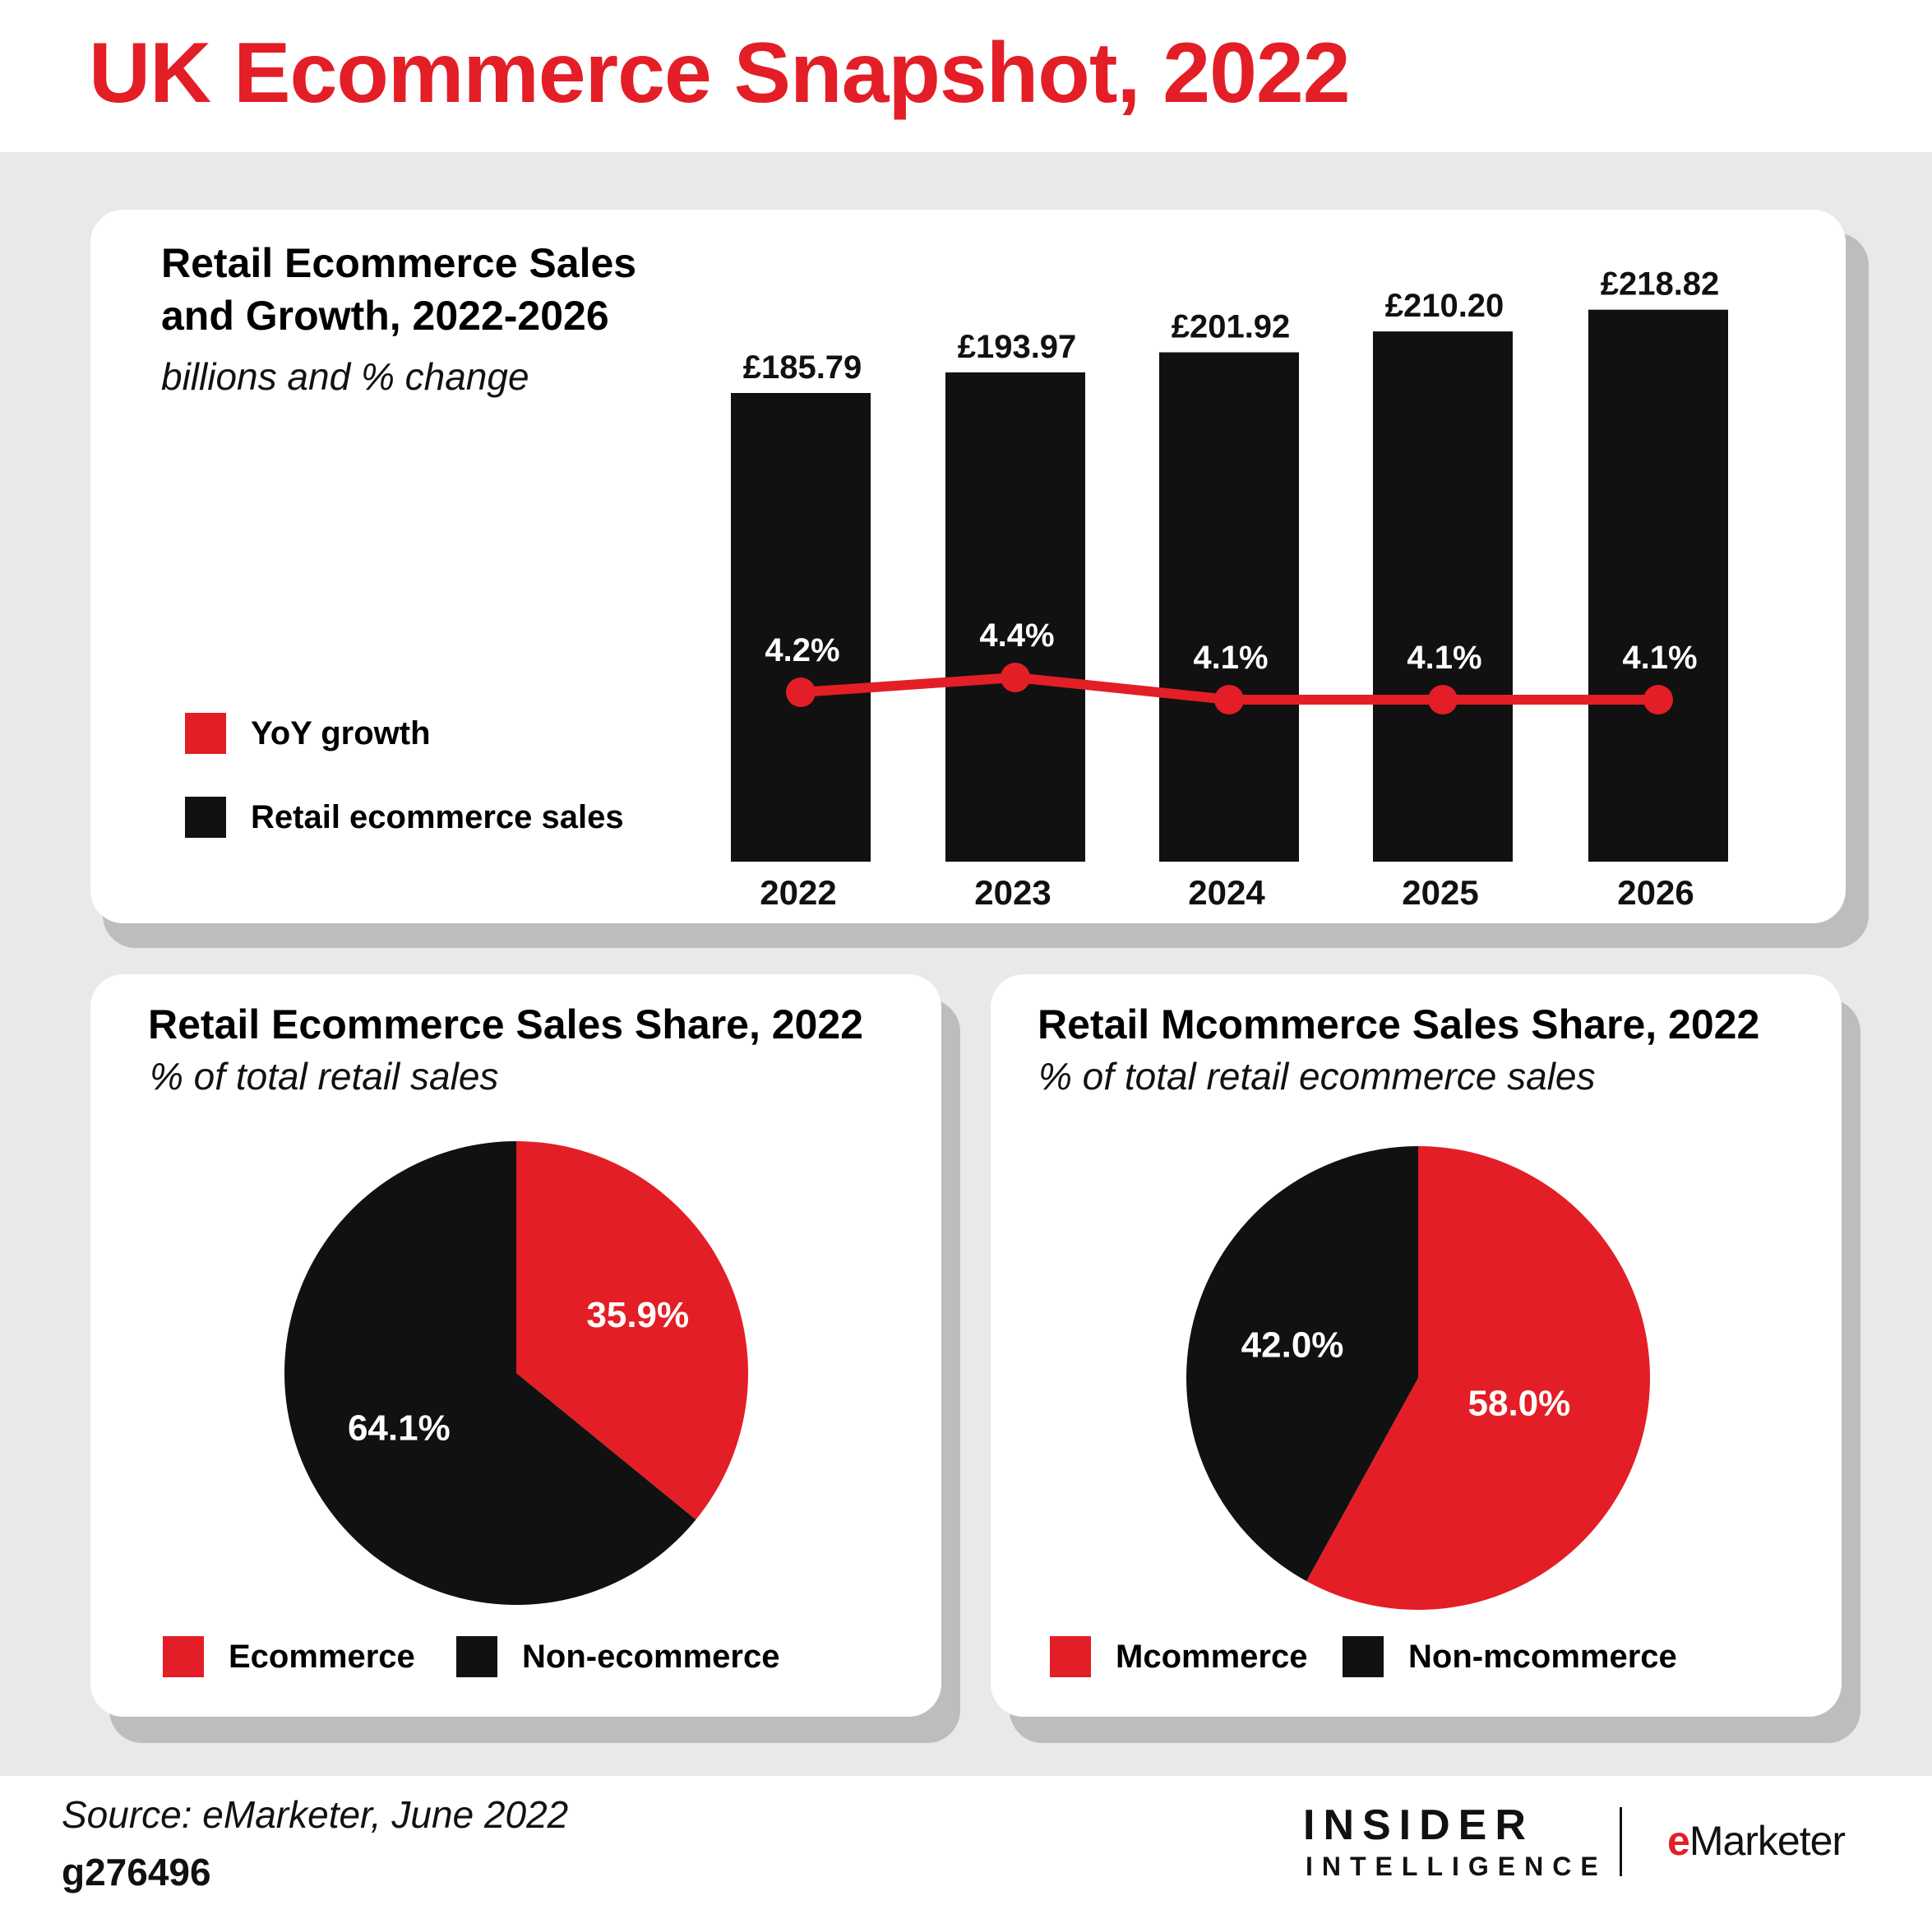  What do you see at coordinates (798, 892) in the screenshot?
I see `x-tick-label-2022: 2022` at bounding box center [798, 892].